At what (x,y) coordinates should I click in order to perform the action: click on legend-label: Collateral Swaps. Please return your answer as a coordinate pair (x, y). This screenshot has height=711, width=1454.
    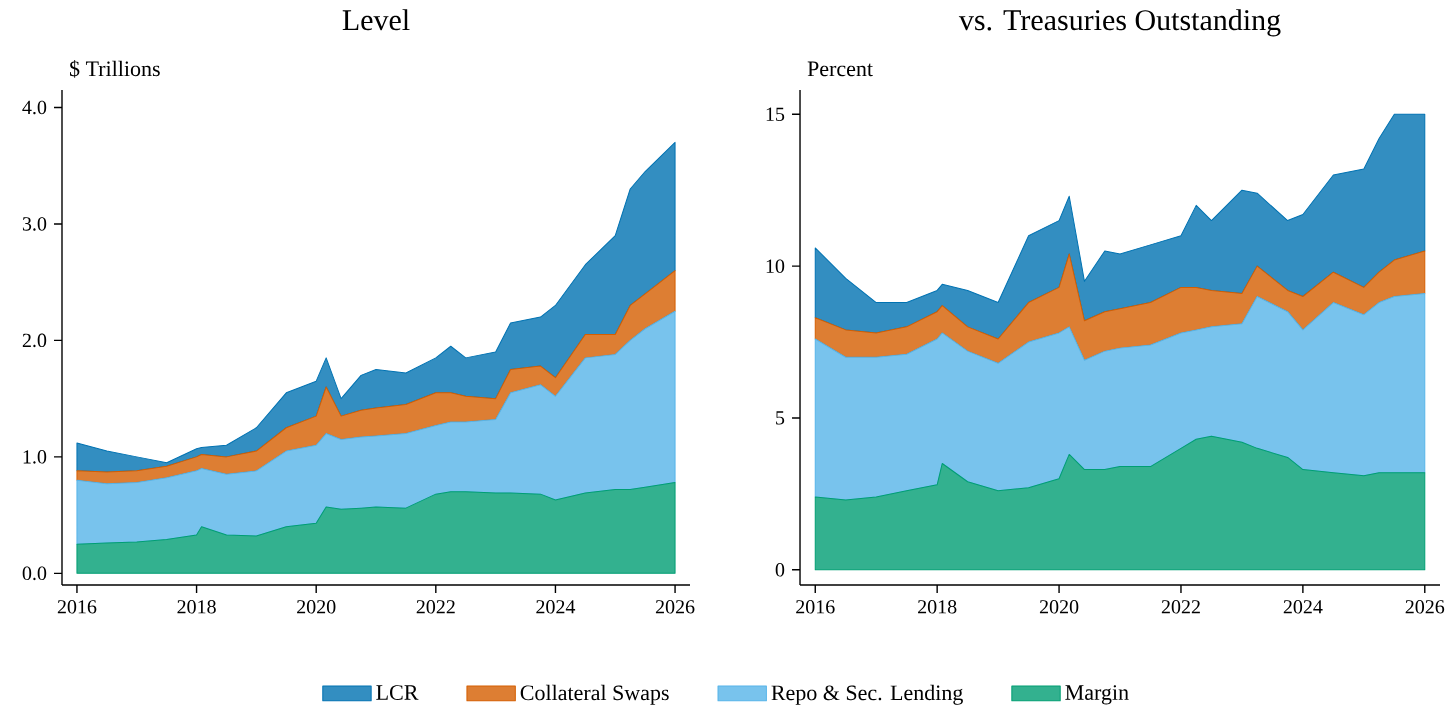
    Looking at the image, I should click on (594, 694).